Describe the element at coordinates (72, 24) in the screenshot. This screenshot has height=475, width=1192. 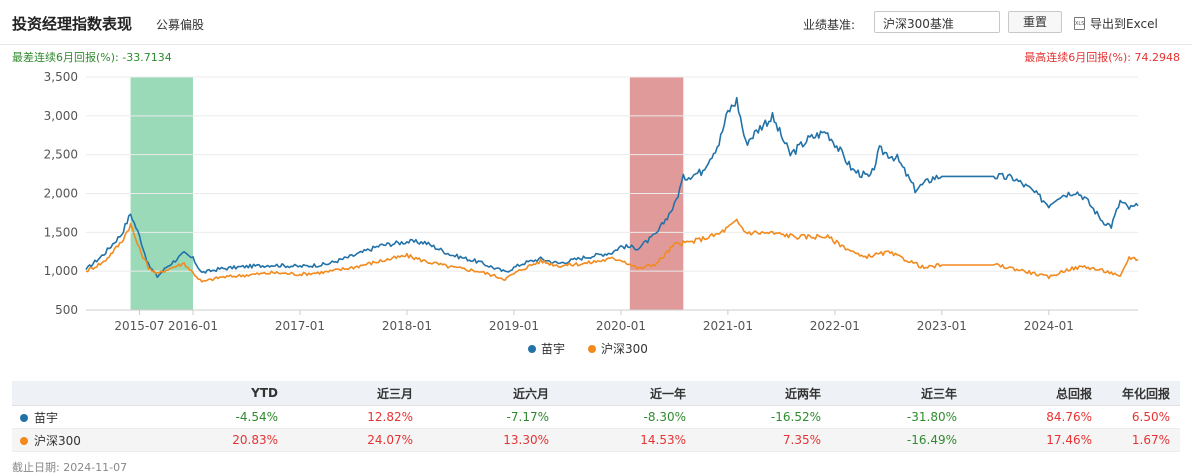
I see `page-title: 投资经理指数表现` at that location.